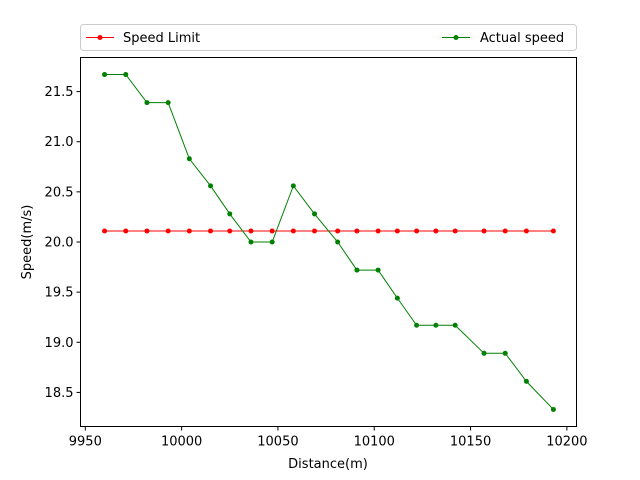  I want to click on y-tick-label: 20.0, so click(59, 243).